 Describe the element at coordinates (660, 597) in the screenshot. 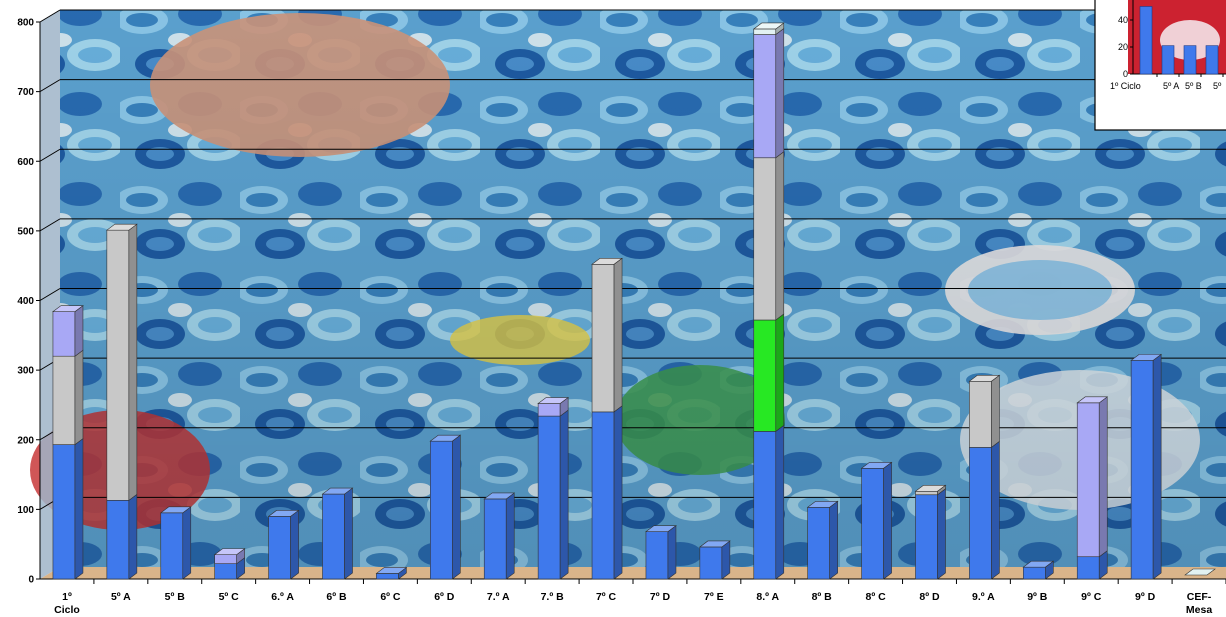

I see `x-tick-label: 7º D` at that location.